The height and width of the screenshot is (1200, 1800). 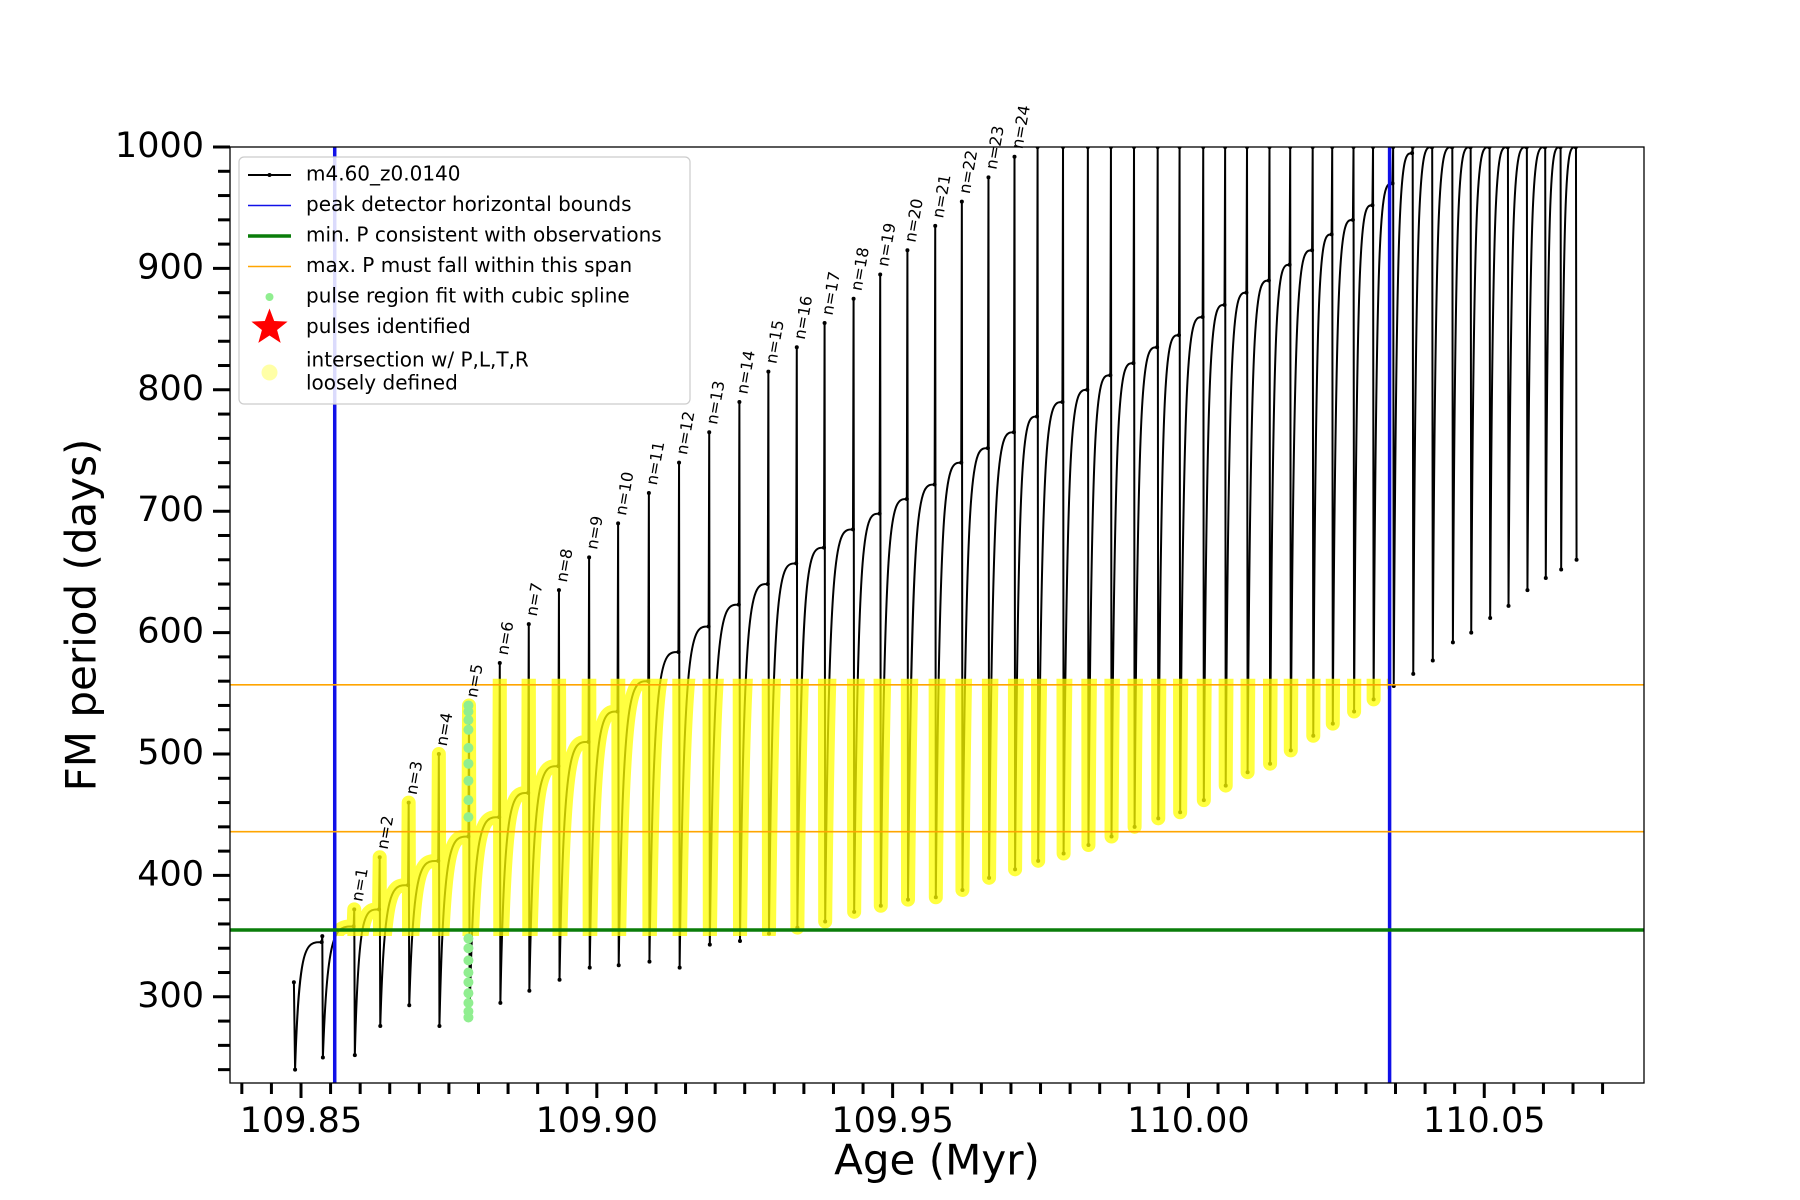 What do you see at coordinates (469, 204) in the screenshot?
I see `legend-label: peak detector horizontal bounds` at bounding box center [469, 204].